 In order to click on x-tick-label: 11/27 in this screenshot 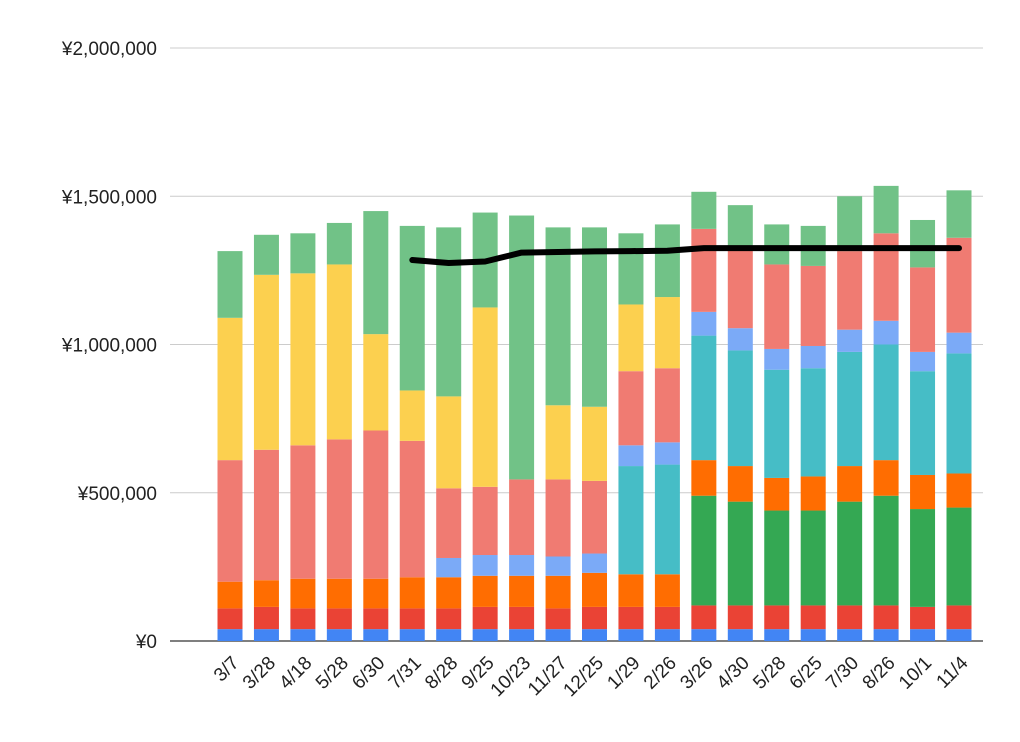, I will do `click(547, 676)`.